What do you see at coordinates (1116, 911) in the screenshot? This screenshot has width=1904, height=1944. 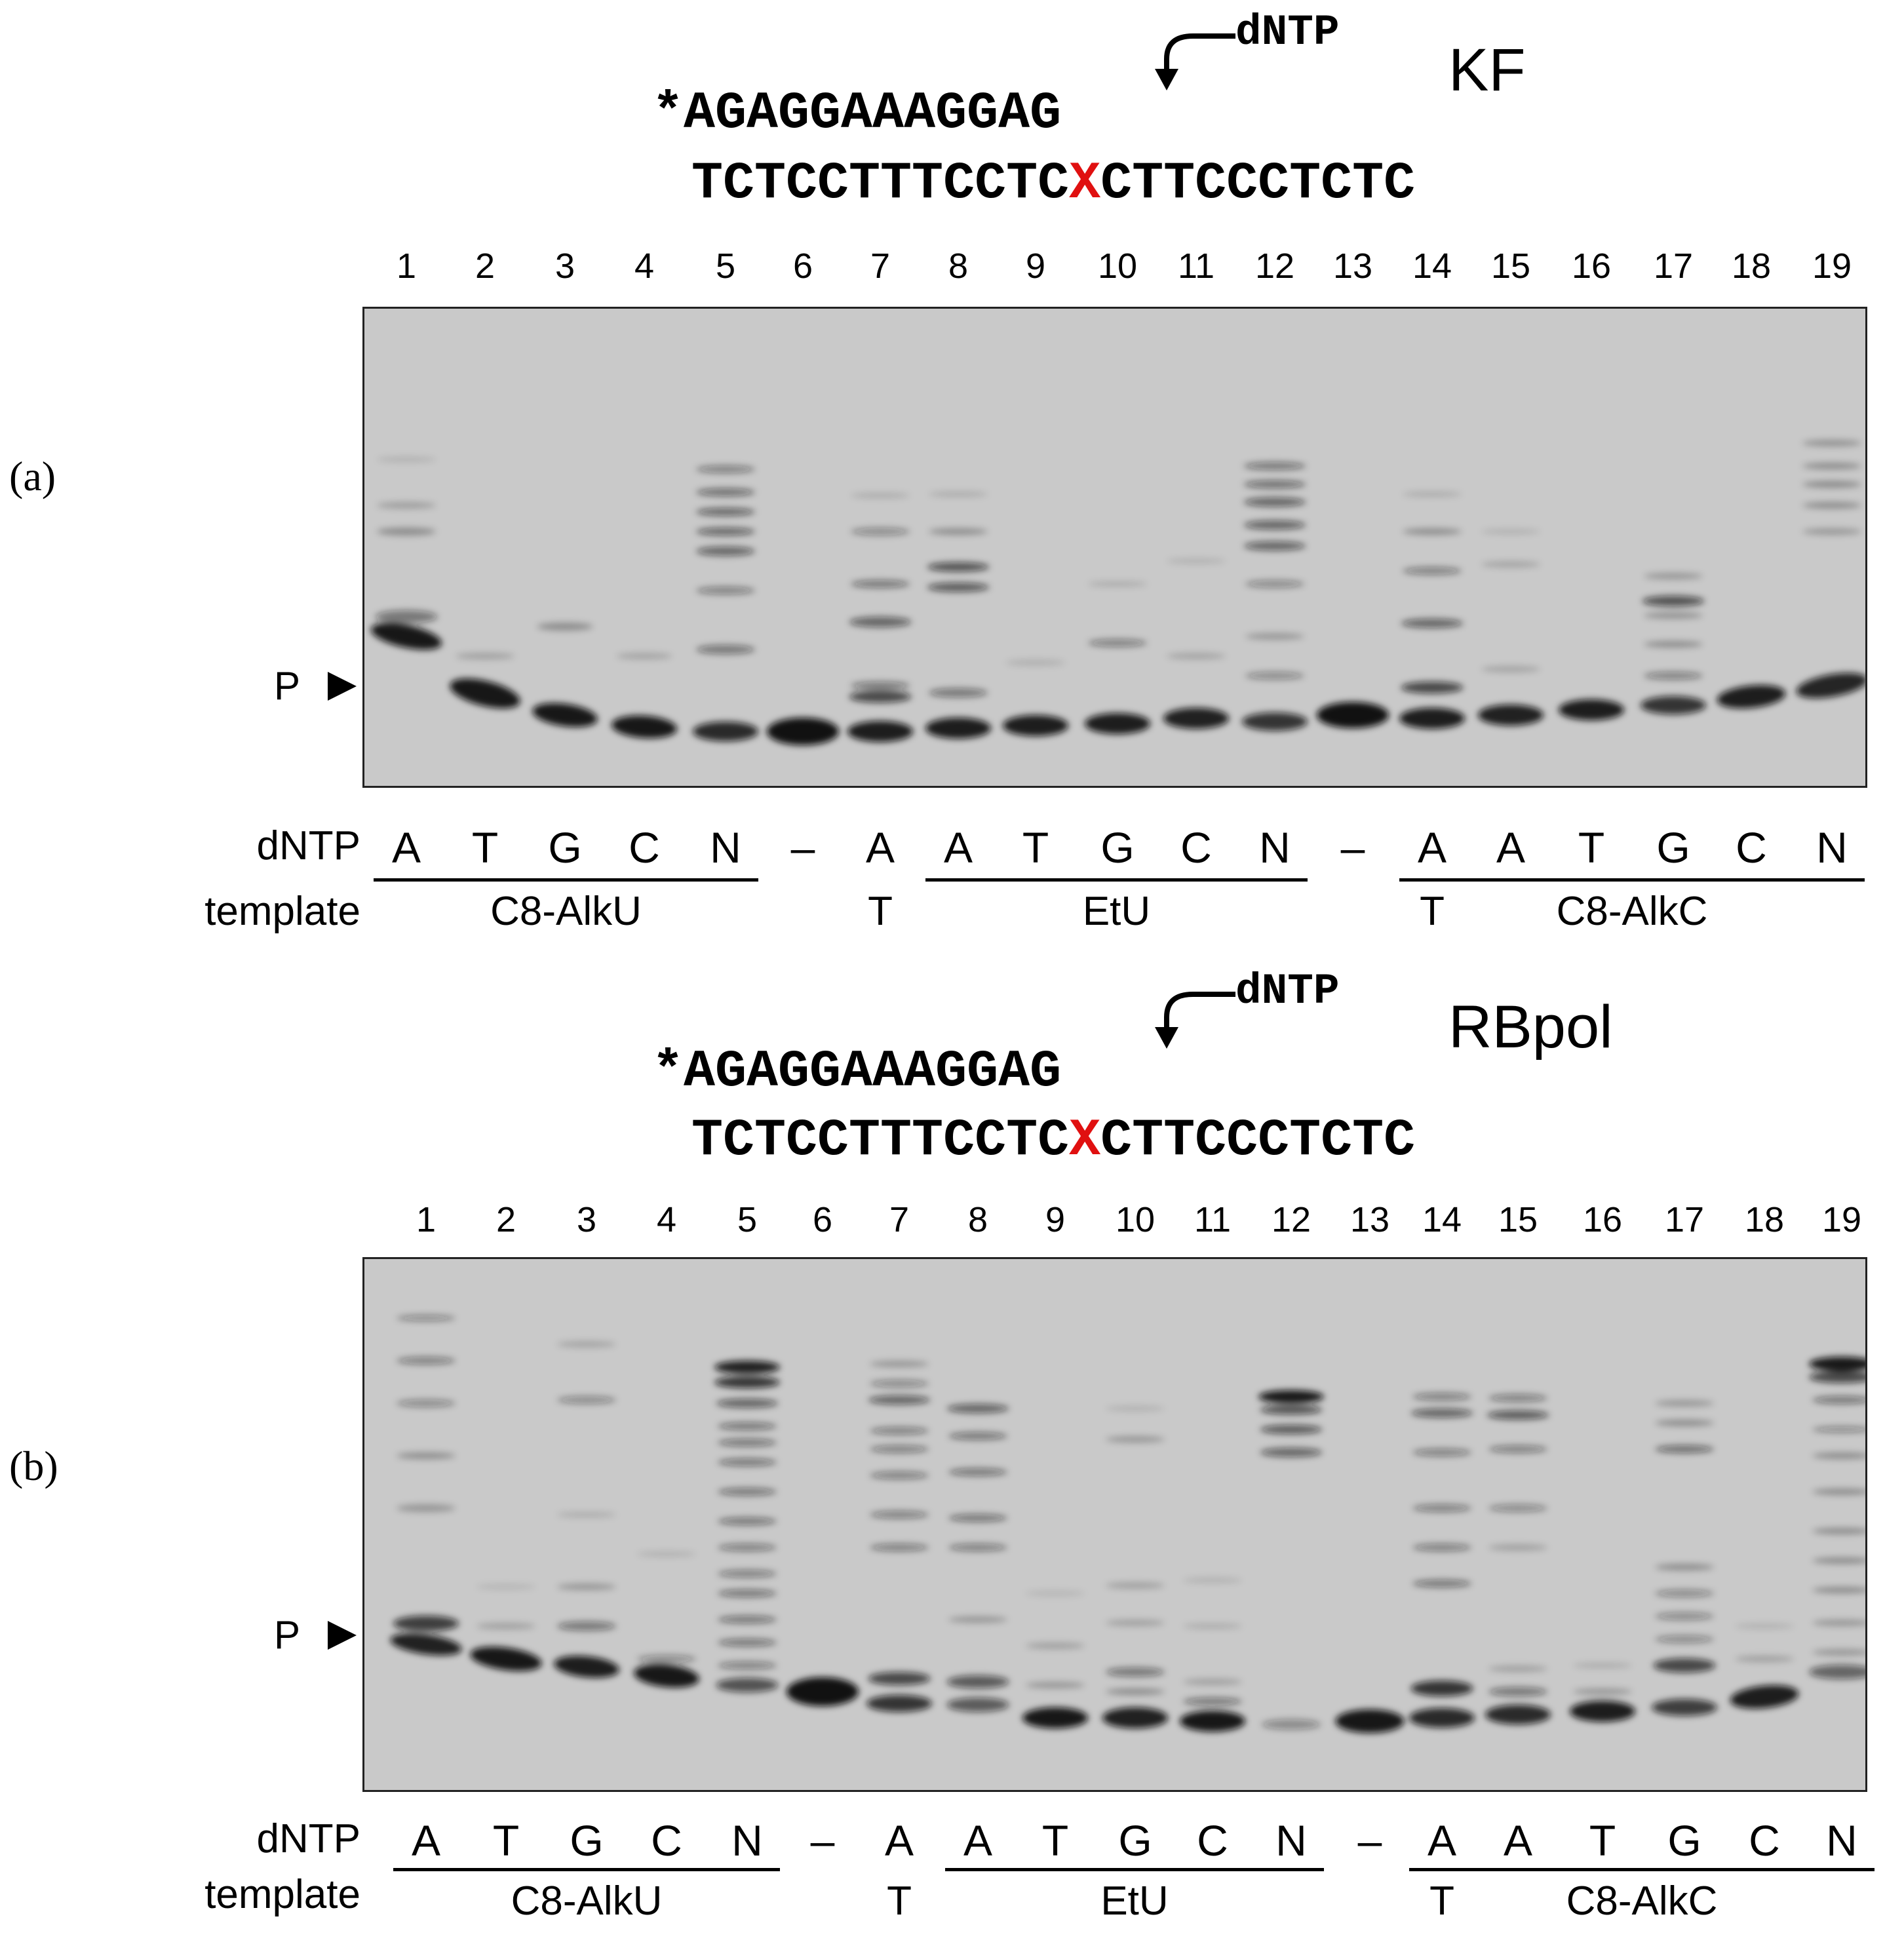 I see `template-group-label: EtU` at bounding box center [1116, 911].